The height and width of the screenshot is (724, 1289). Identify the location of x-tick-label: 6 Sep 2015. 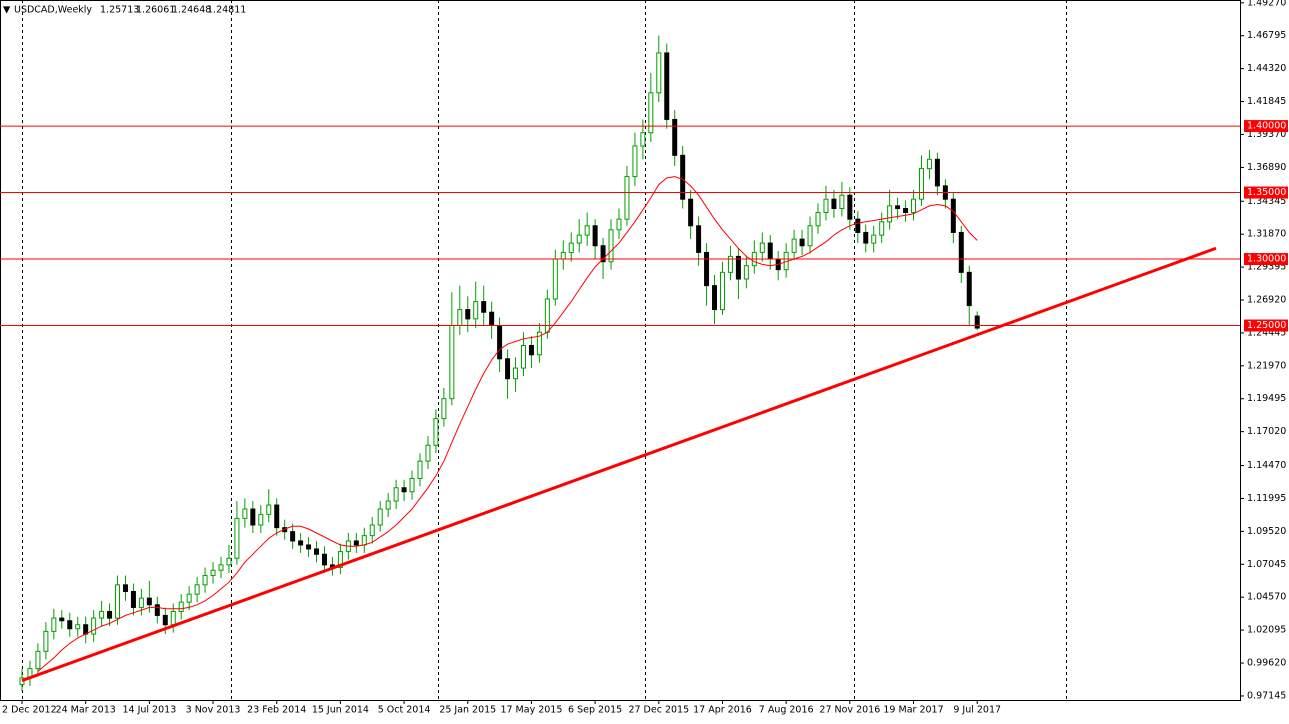
(595, 710).